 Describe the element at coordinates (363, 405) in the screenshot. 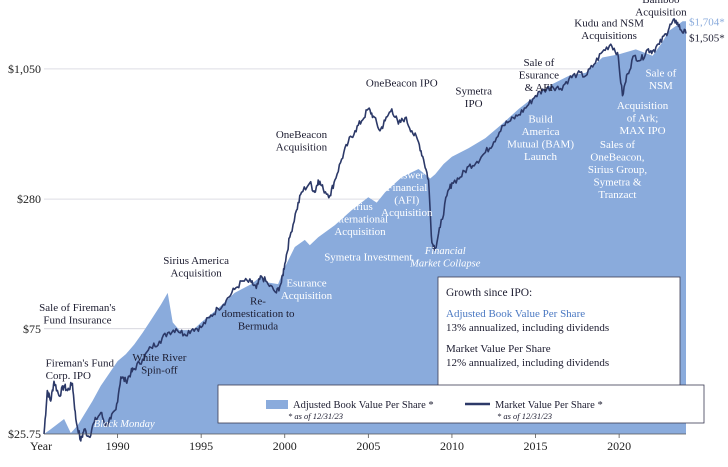

I see `legend-book-label: Adjusted Book Value Per Share *` at that location.